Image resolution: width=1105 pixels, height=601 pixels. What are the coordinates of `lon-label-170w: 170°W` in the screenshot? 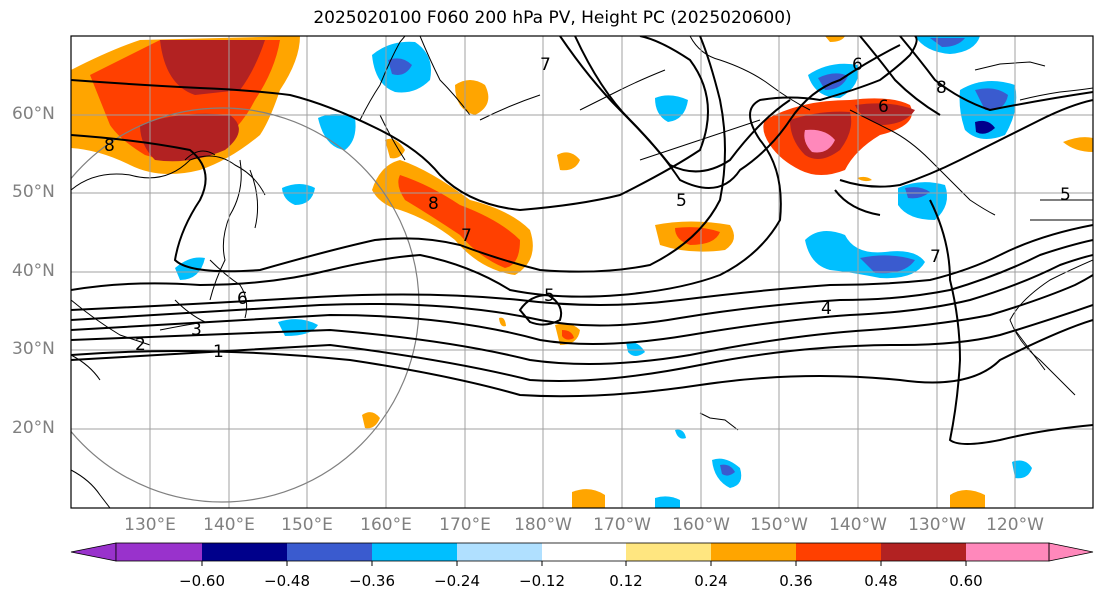 It's located at (622, 525).